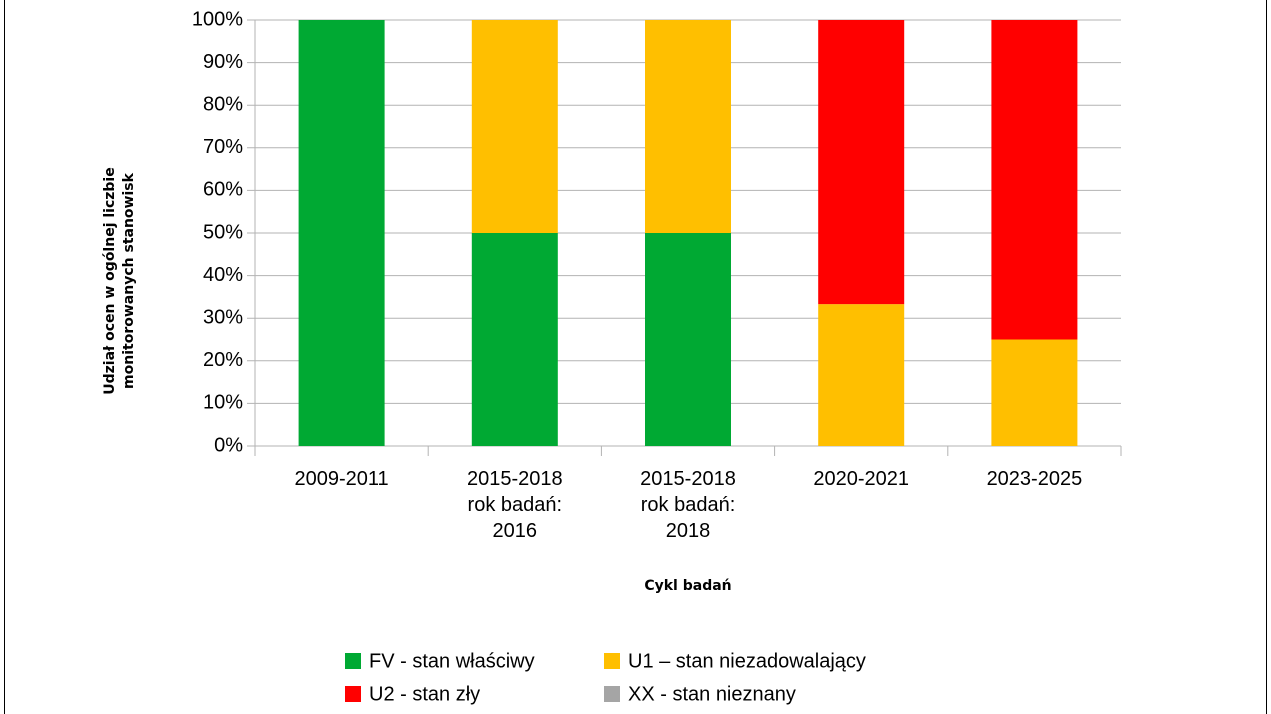 The height and width of the screenshot is (714, 1271). Describe the element at coordinates (217, 19) in the screenshot. I see `y-tick-label: 100%` at that location.